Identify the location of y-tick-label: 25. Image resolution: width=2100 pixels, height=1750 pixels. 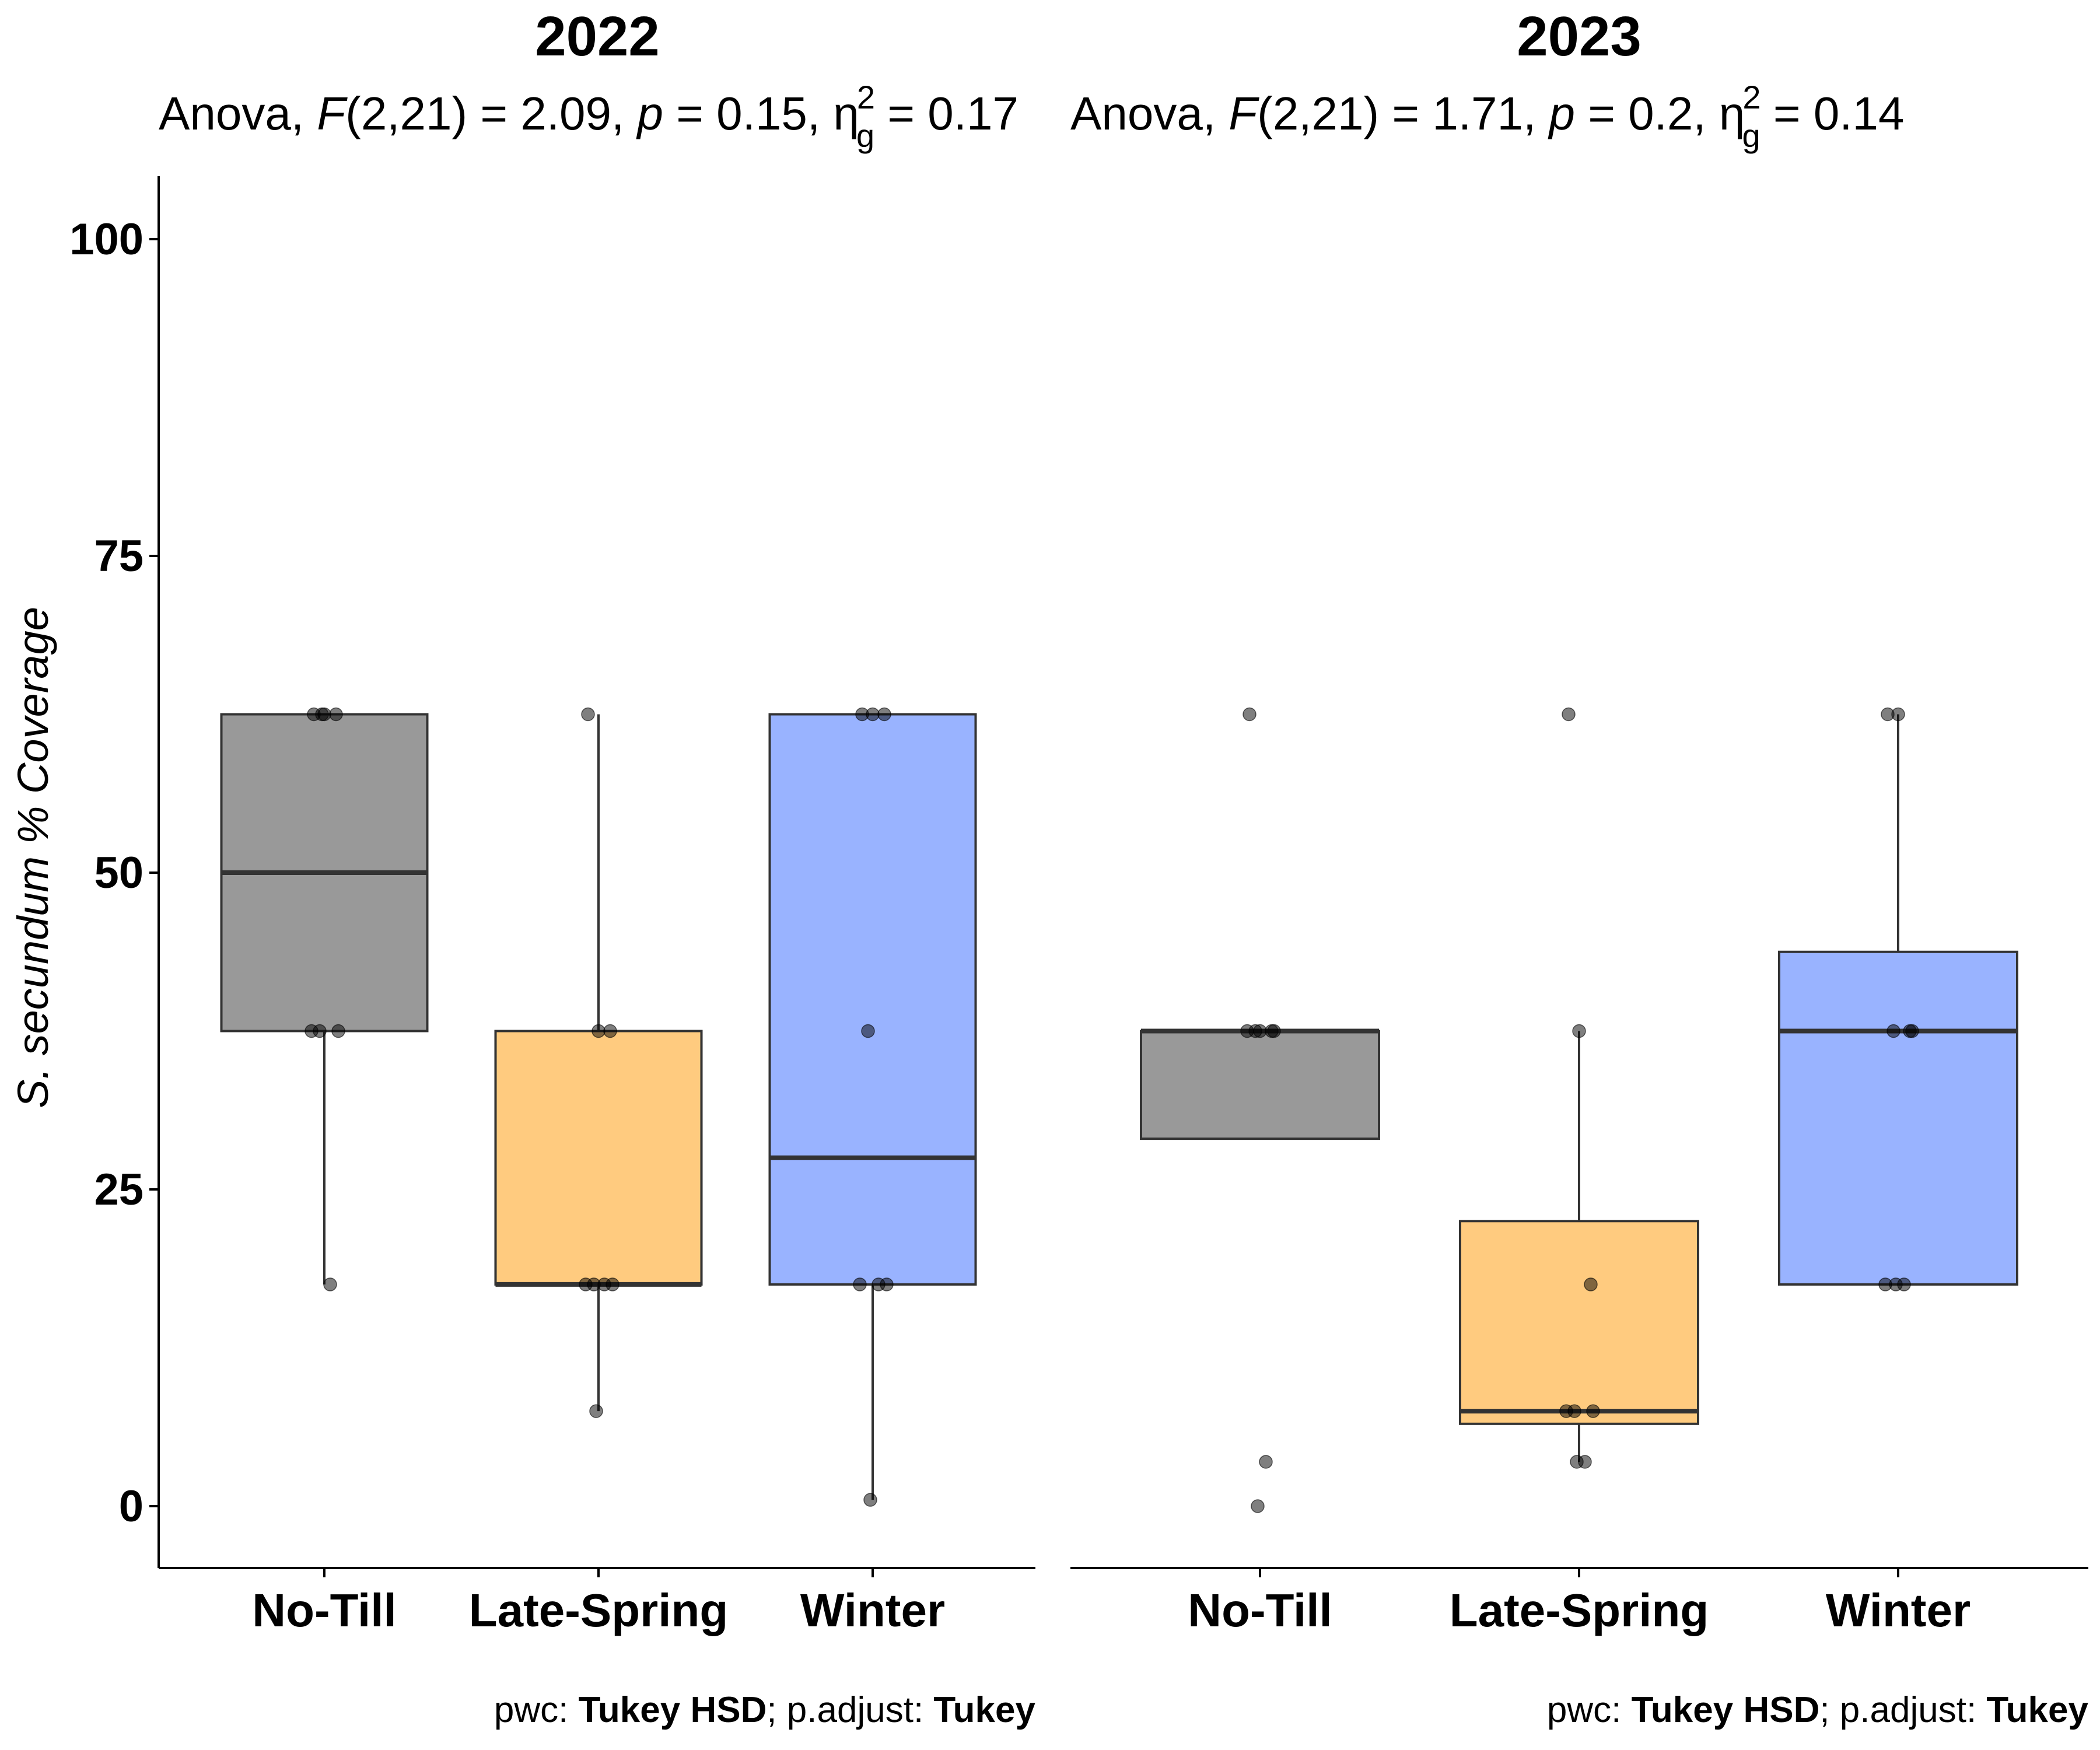
(119, 1189).